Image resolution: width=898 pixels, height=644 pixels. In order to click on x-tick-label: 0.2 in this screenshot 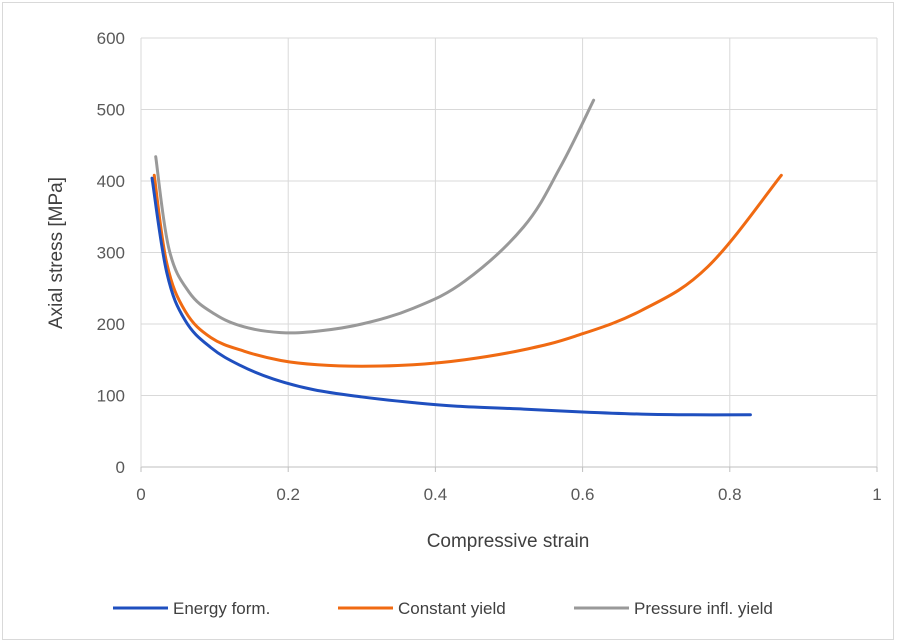, I will do `click(288, 494)`.